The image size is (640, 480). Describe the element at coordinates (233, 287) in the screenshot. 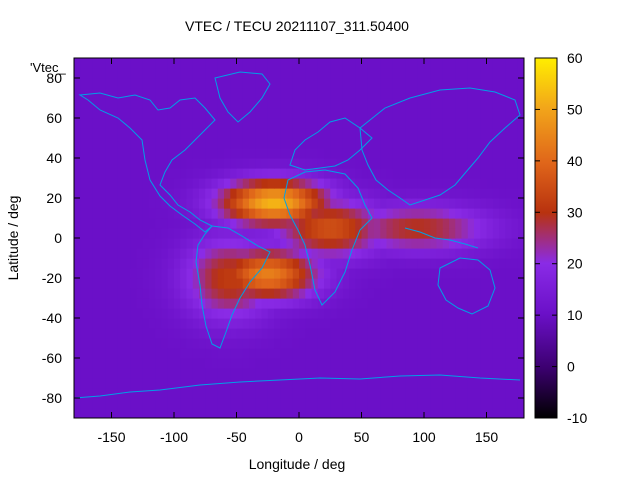

I see `coastline-south-america` at that location.